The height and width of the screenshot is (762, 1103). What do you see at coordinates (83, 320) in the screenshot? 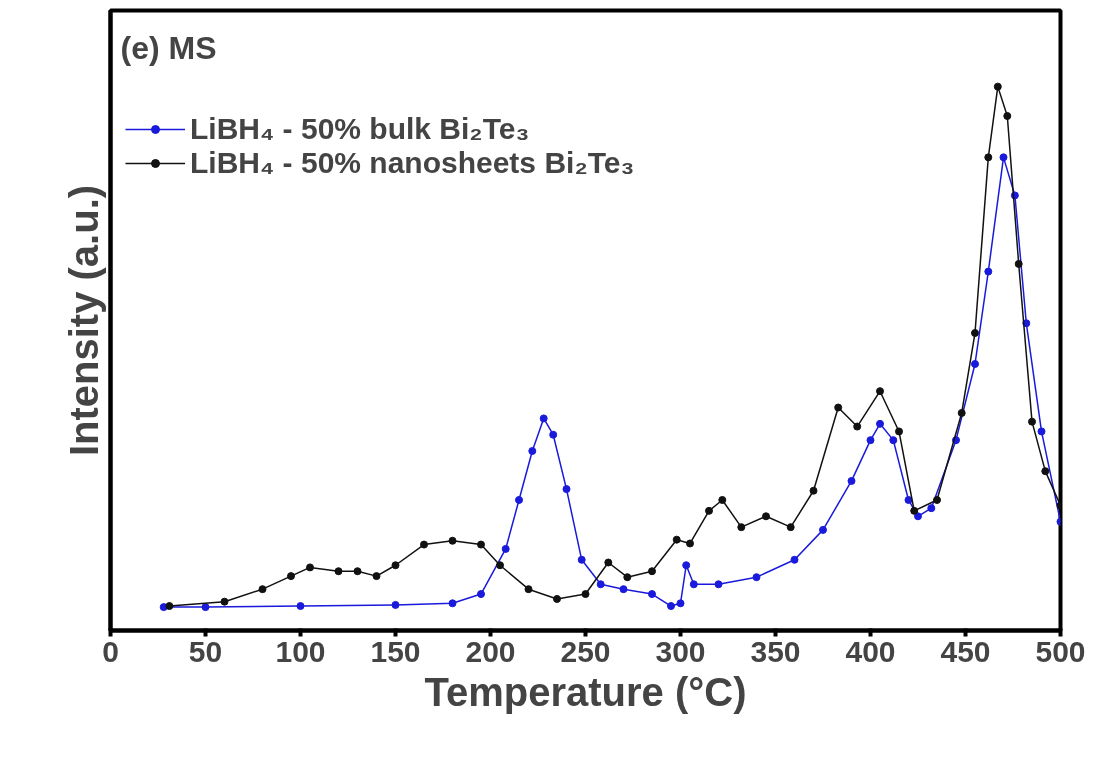
I see `y-axis-title: Intensity (a.u.)` at bounding box center [83, 320].